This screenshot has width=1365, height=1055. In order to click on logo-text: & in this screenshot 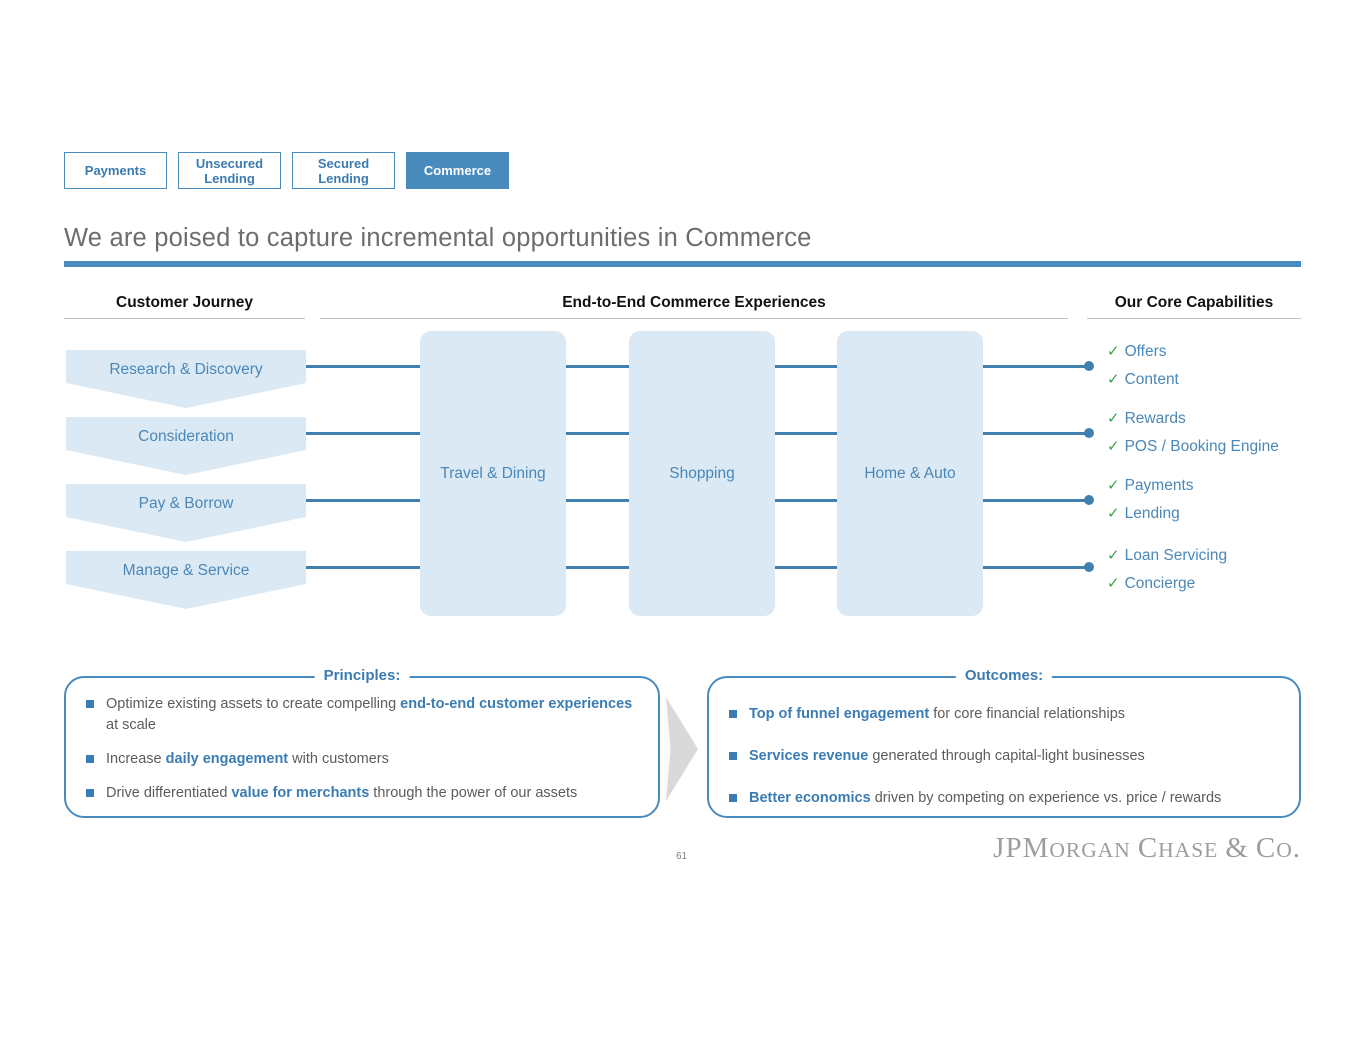, I will do `click(1237, 848)`.